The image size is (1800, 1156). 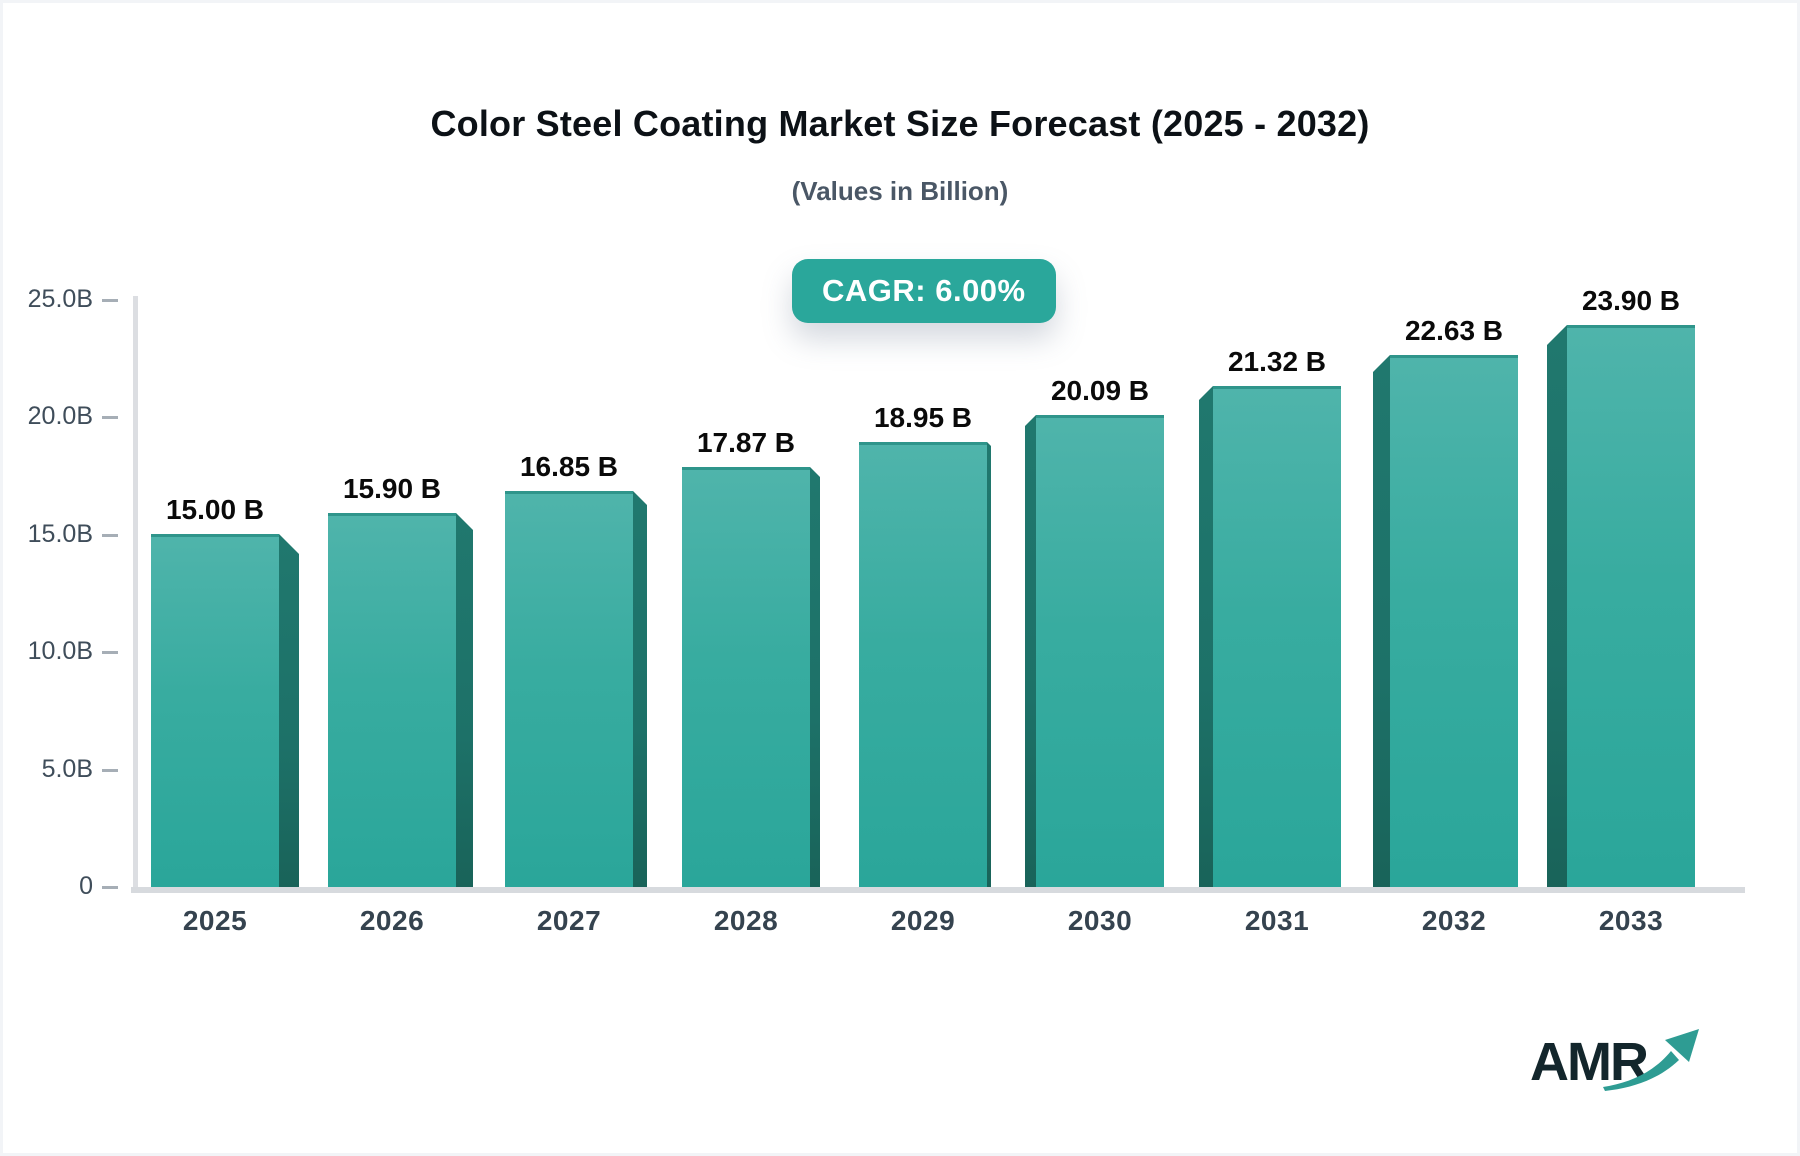 I want to click on bar-value-label: 15.90 B, so click(x=392, y=488).